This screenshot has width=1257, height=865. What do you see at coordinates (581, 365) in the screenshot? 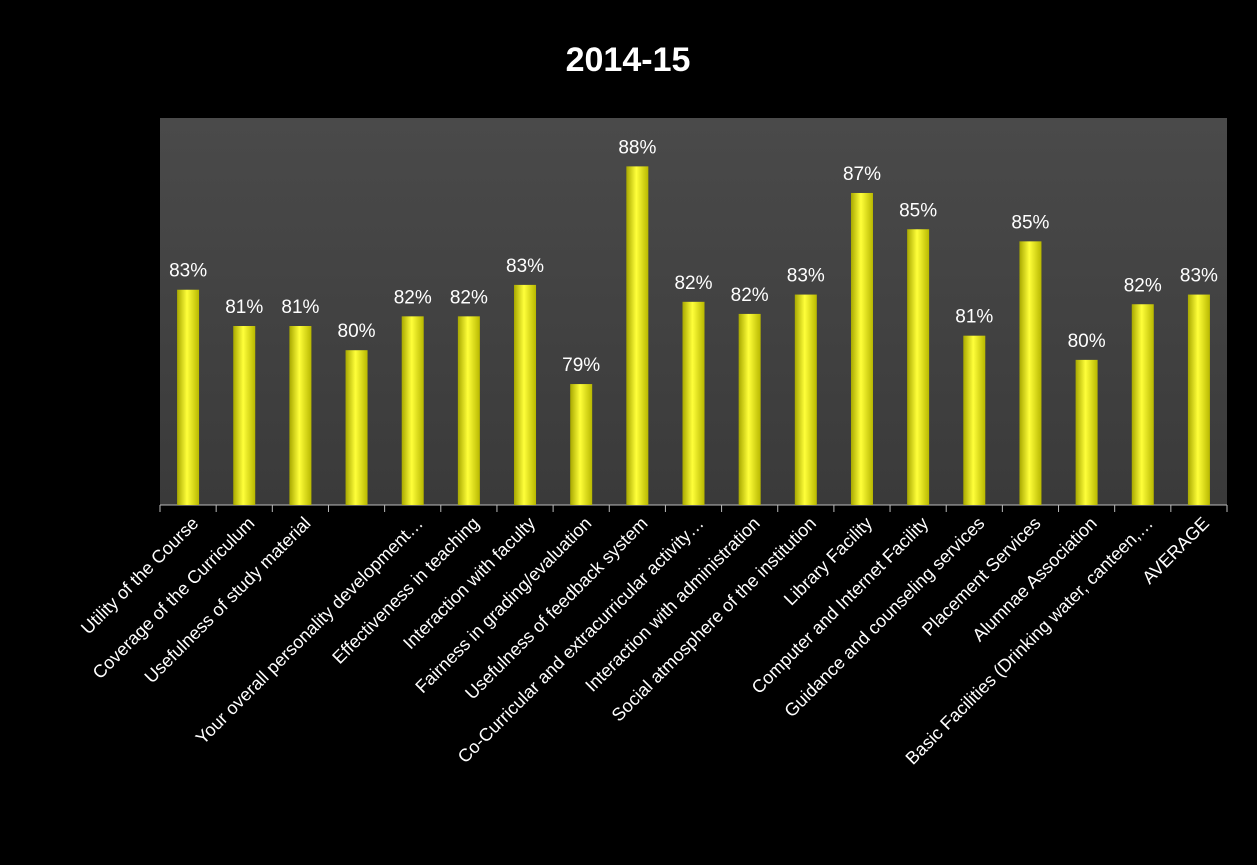
I see `value-label: 79%` at bounding box center [581, 365].